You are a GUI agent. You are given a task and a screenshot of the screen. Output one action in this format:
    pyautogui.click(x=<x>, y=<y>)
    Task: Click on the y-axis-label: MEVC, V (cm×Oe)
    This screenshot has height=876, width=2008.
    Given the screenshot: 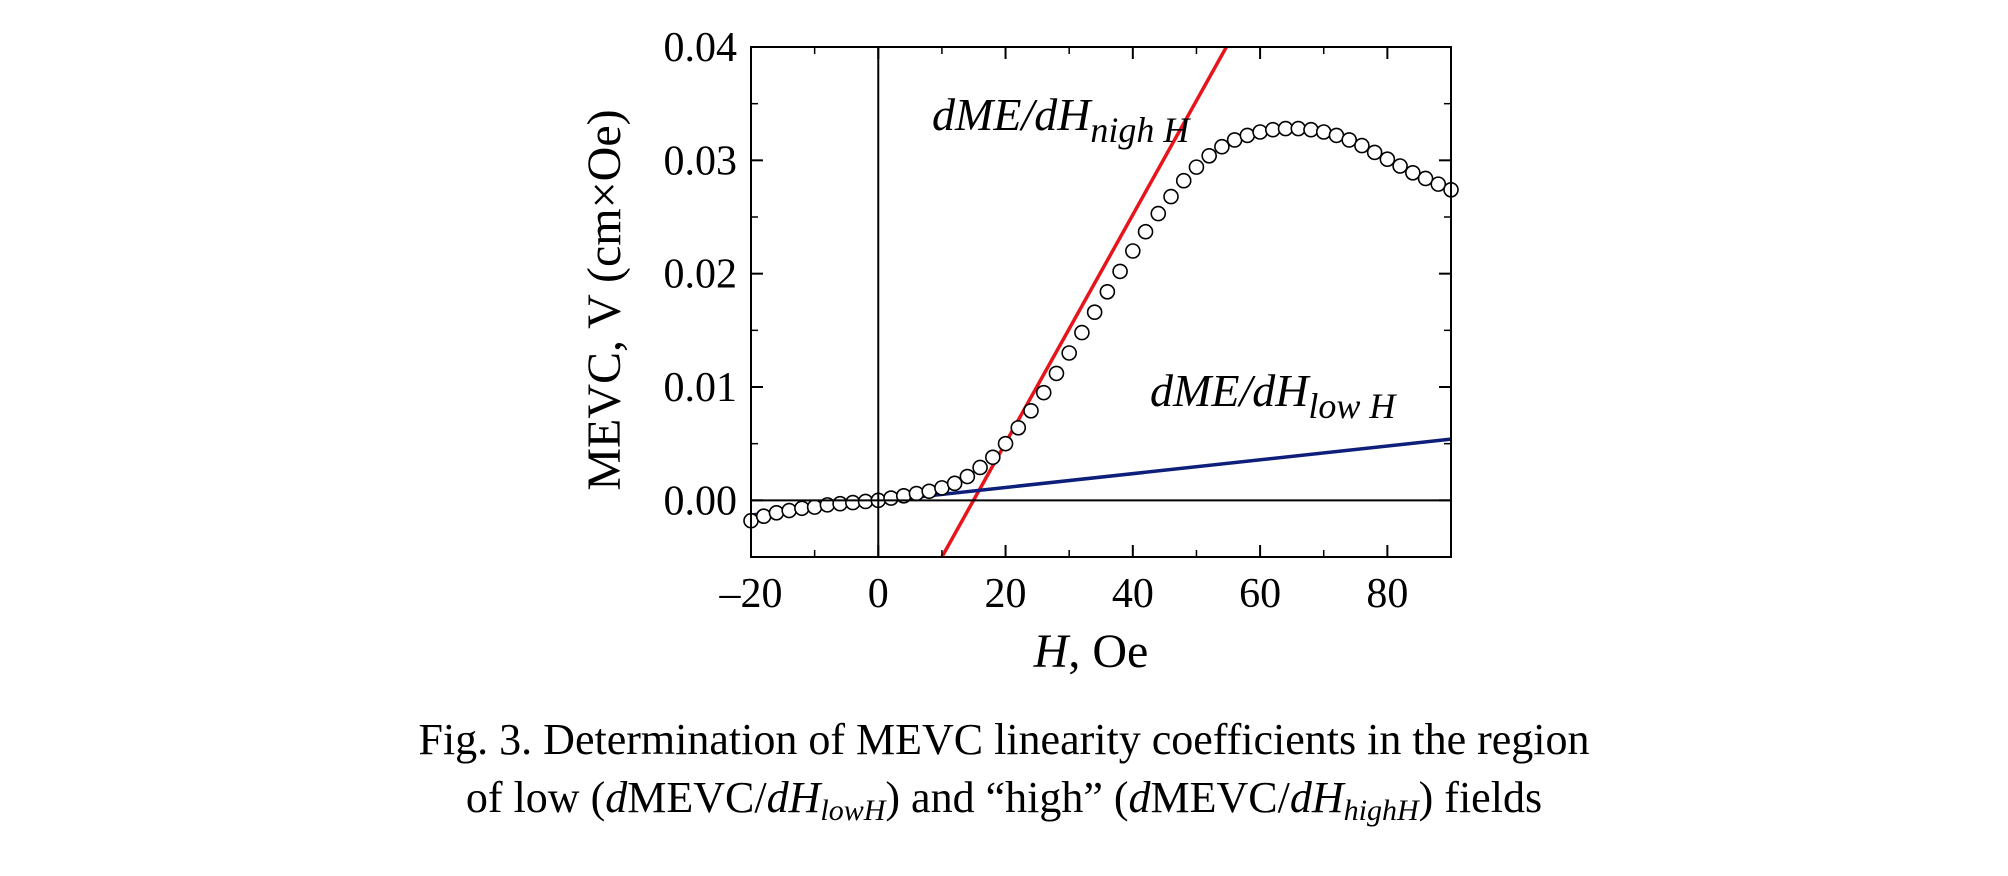 What is the action you would take?
    pyautogui.click(x=604, y=299)
    